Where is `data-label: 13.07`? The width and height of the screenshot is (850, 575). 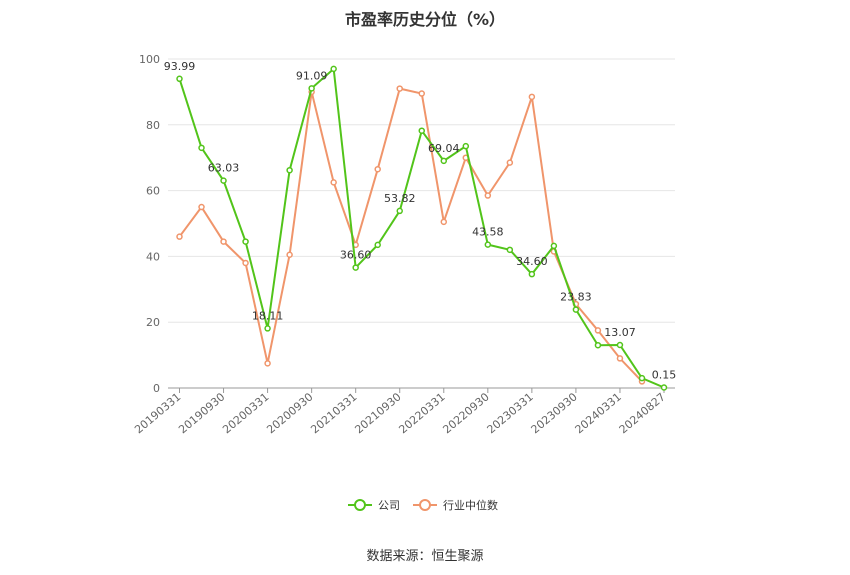 data-label: 13.07 is located at coordinates (620, 332).